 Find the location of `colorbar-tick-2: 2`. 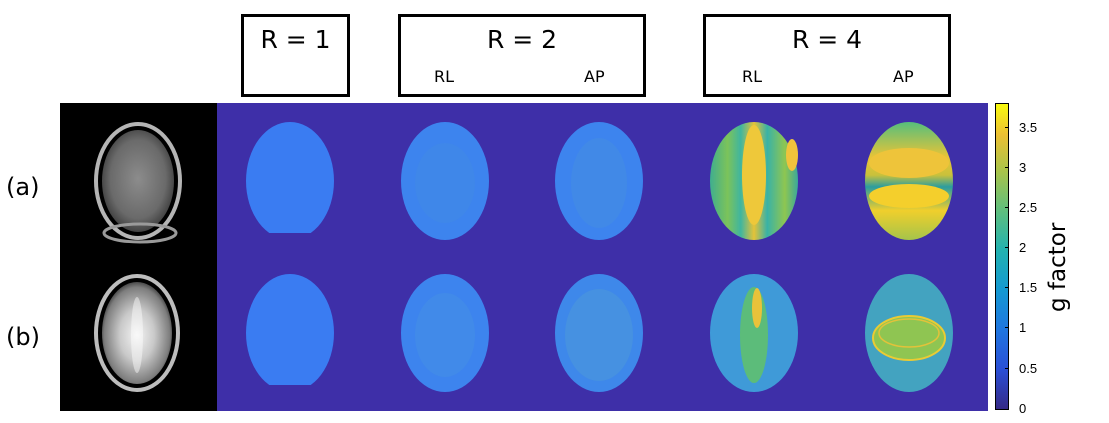

colorbar-tick-2: 2 is located at coordinates (1023, 247).